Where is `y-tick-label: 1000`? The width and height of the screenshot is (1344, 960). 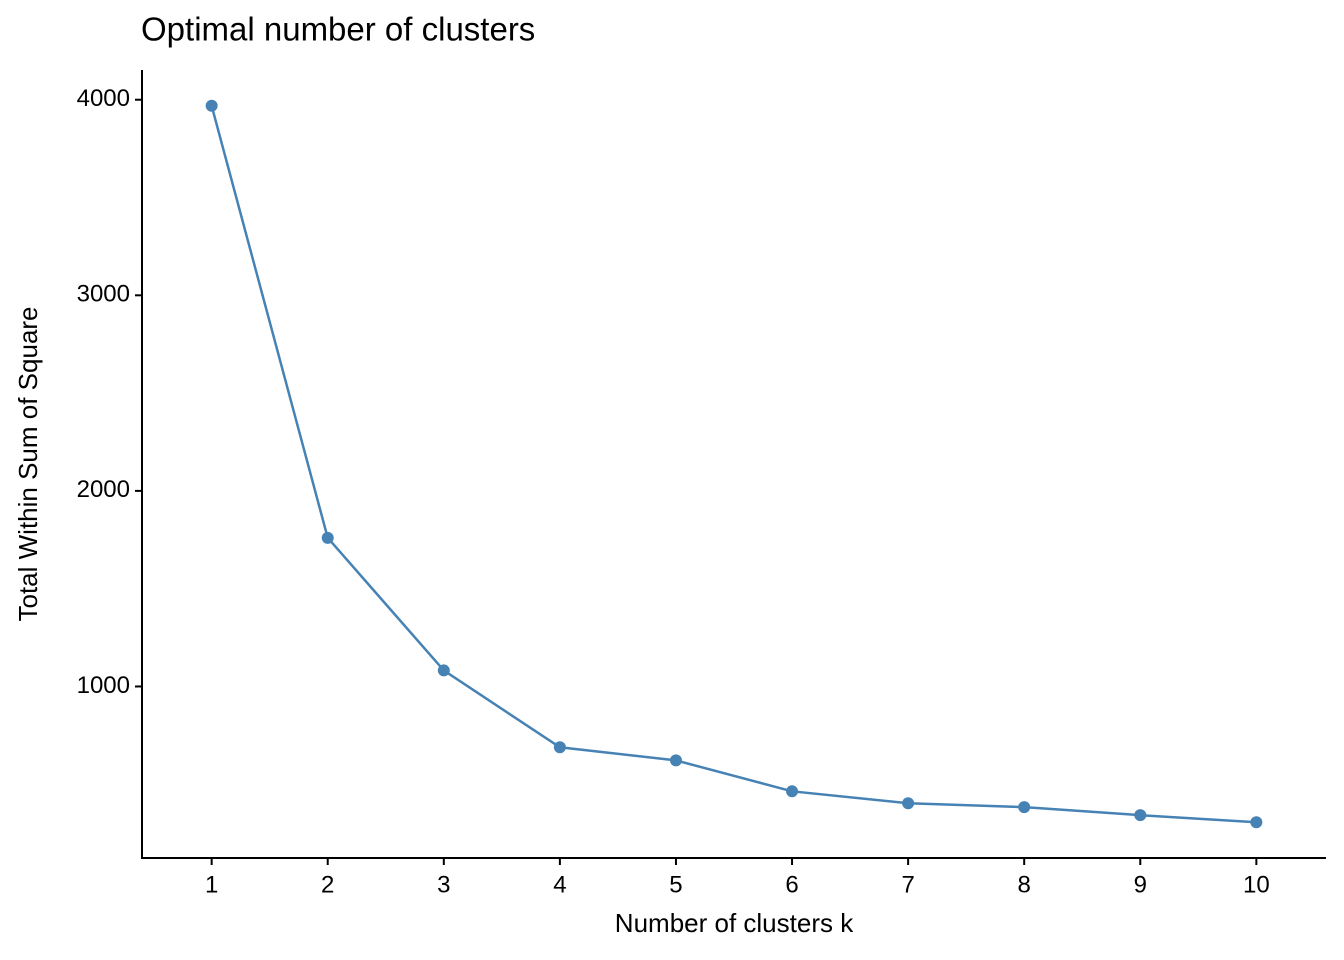
y-tick-label: 1000 is located at coordinates (103, 685).